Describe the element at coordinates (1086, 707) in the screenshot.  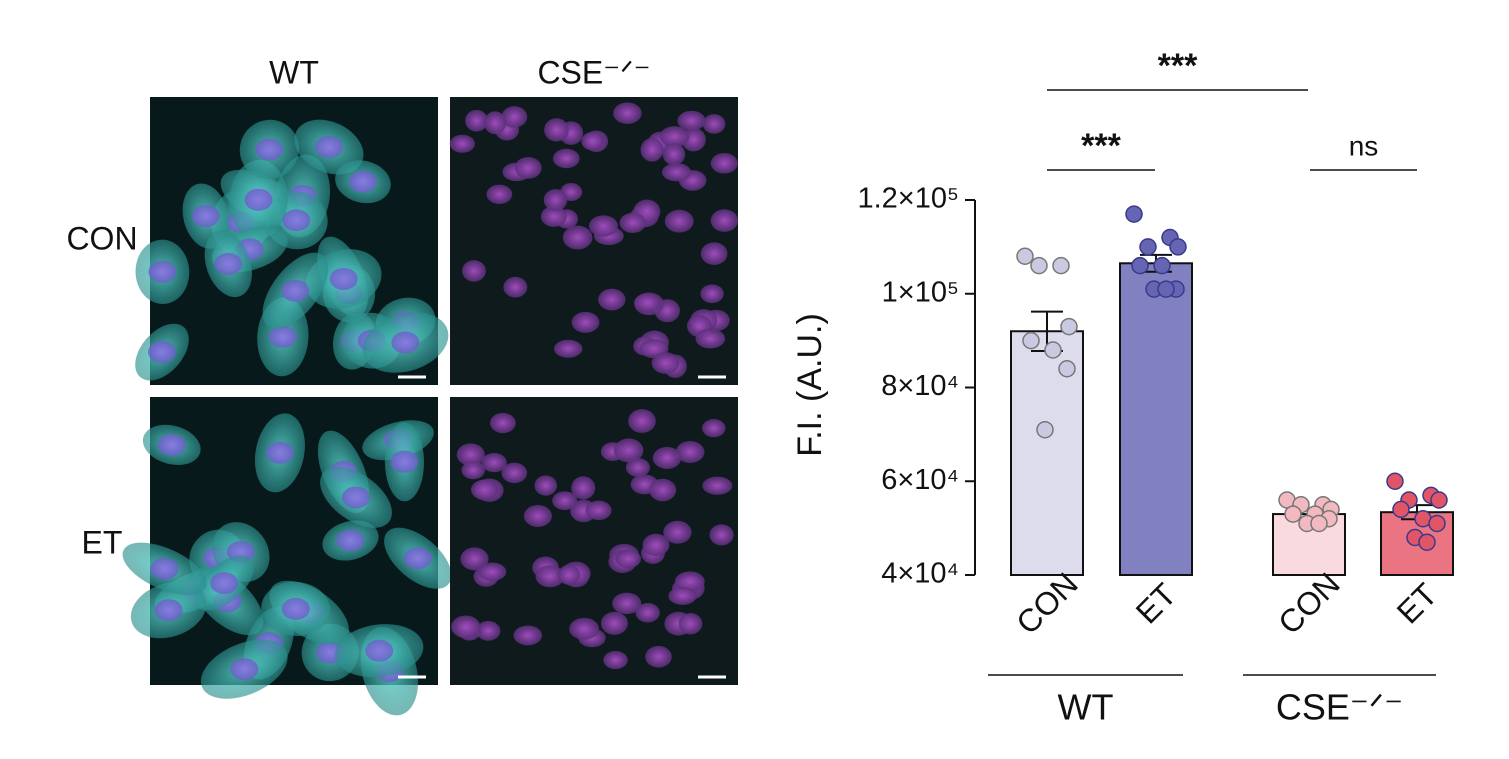
I see `group-label: WT` at that location.